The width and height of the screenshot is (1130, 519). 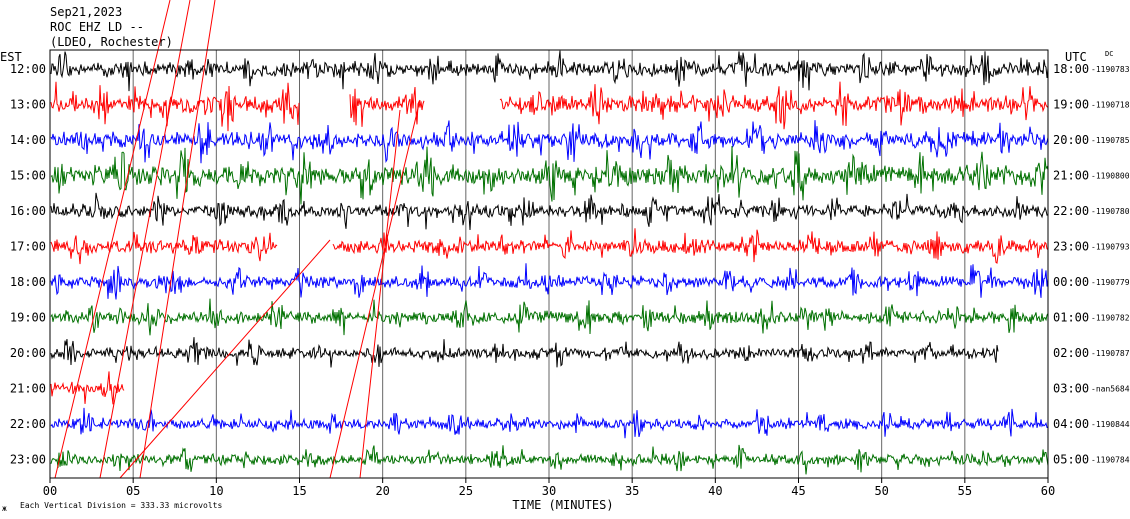 I want to click on utc-label: 22:00, so click(x=1071, y=211).